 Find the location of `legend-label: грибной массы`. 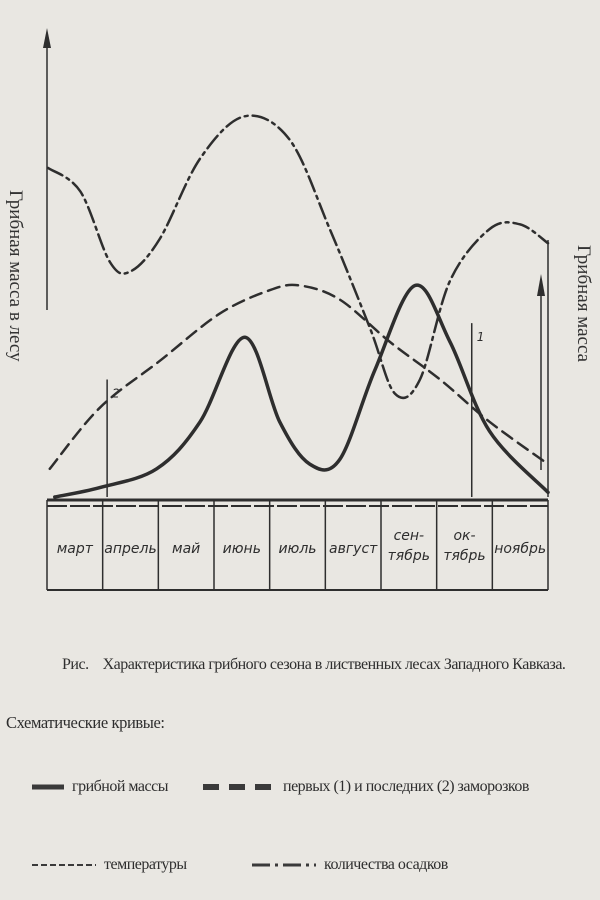

legend-label: грибной массы is located at coordinates (120, 786).